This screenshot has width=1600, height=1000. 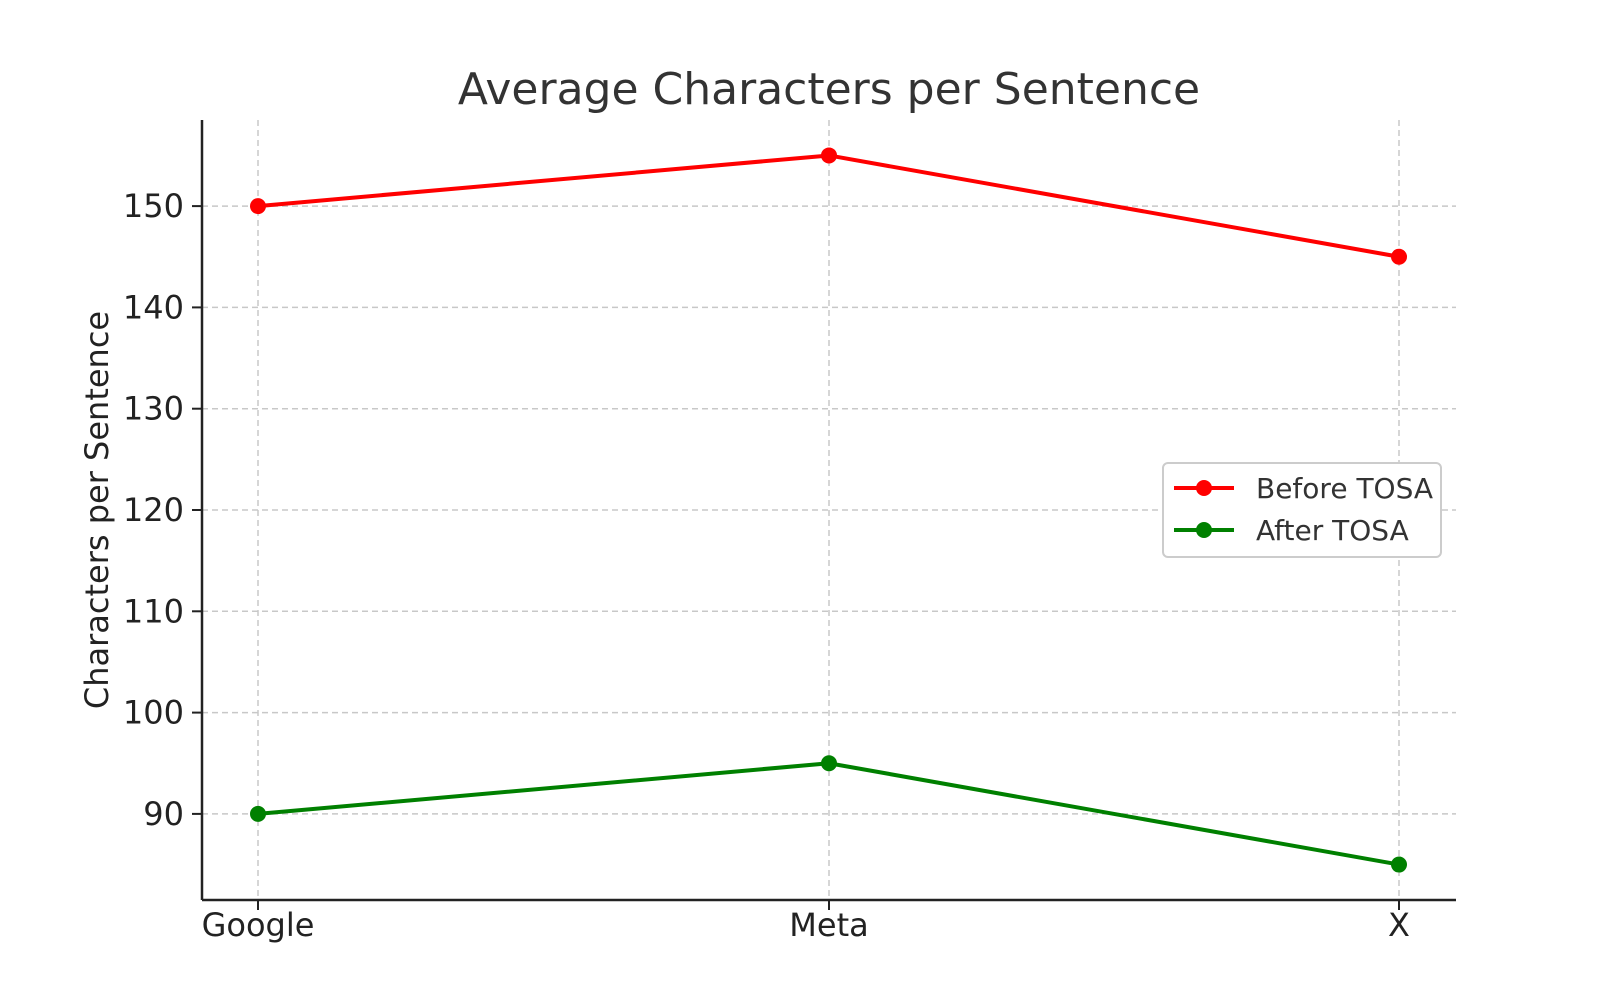 What do you see at coordinates (828, 925) in the screenshot?
I see `x-tick-label: Meta` at bounding box center [828, 925].